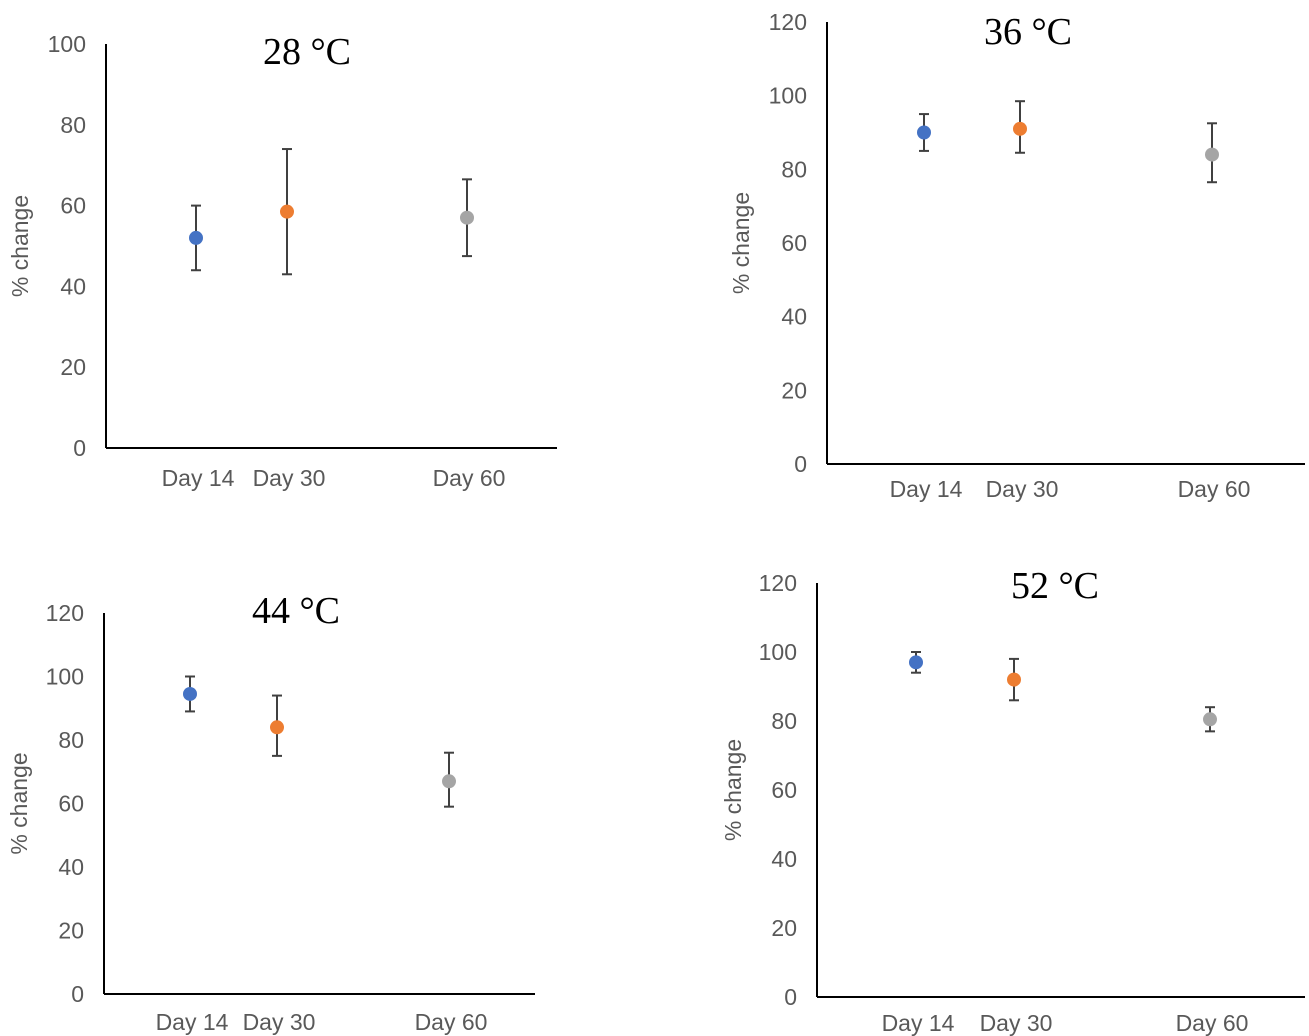 This screenshot has width=1309, height=1036. I want to click on chart-title: 44 °C, so click(296, 611).